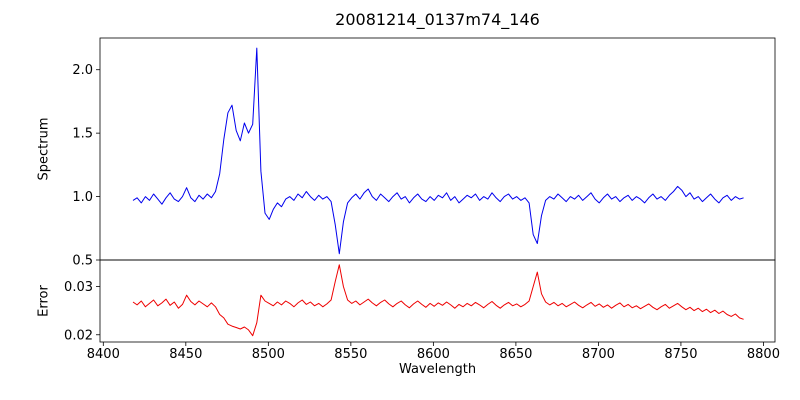 The width and height of the screenshot is (800, 400). I want to click on spectrum-y-axis-label: Spectrum, so click(44, 149).